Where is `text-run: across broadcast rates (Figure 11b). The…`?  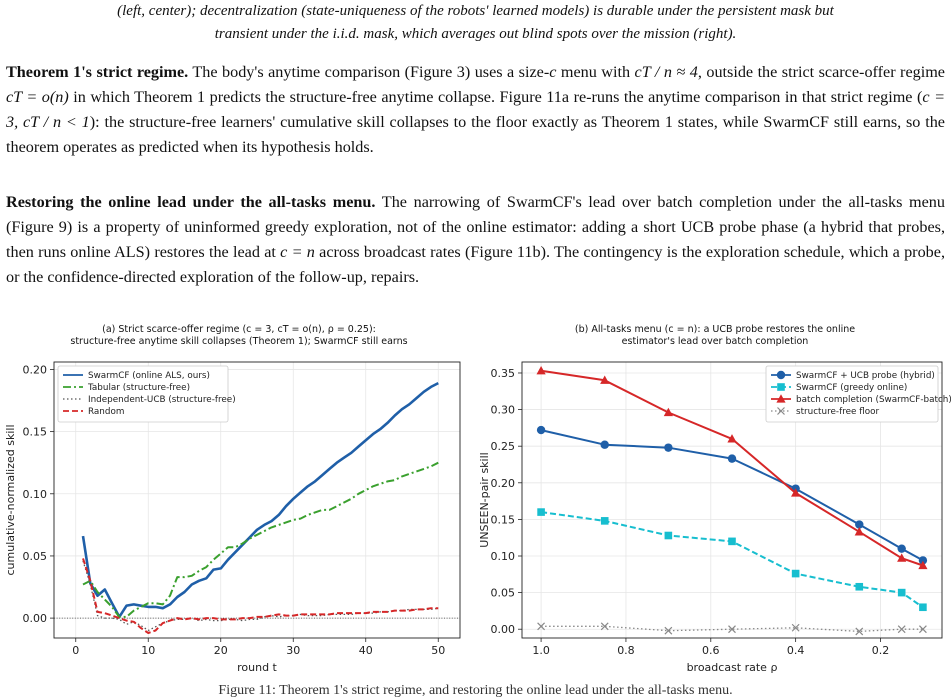 text-run: across broadcast rates (Figure 11b). The… is located at coordinates (475, 264).